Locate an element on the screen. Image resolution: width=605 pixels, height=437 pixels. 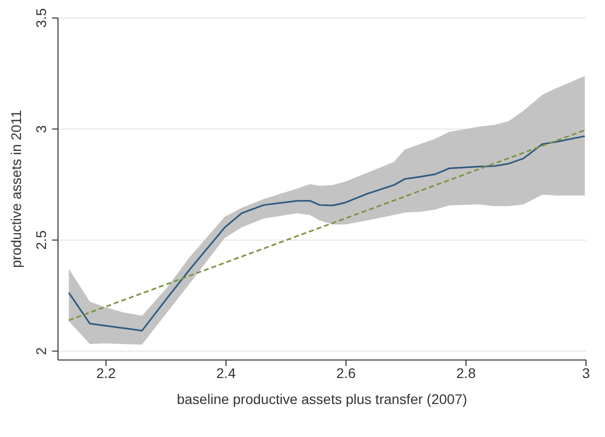
x-axis-title: baseline productive assets plus transfer (2007) is located at coordinates (322, 399).